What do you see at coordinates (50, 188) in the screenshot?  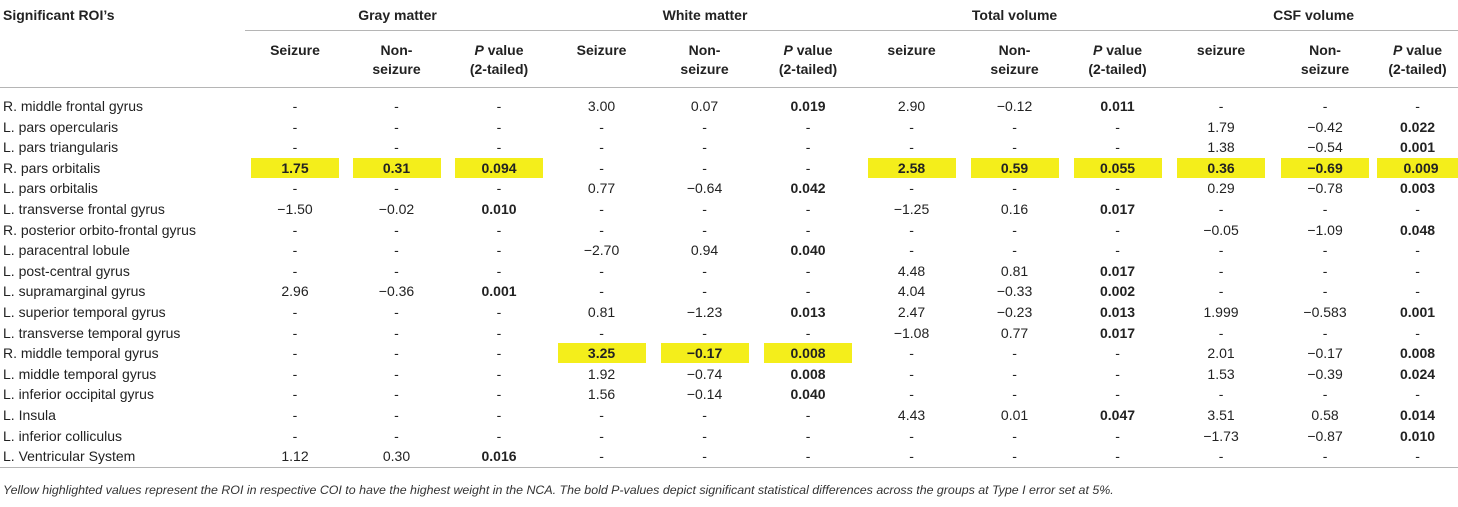 I see `roi-name: L. pars orbitalis` at bounding box center [50, 188].